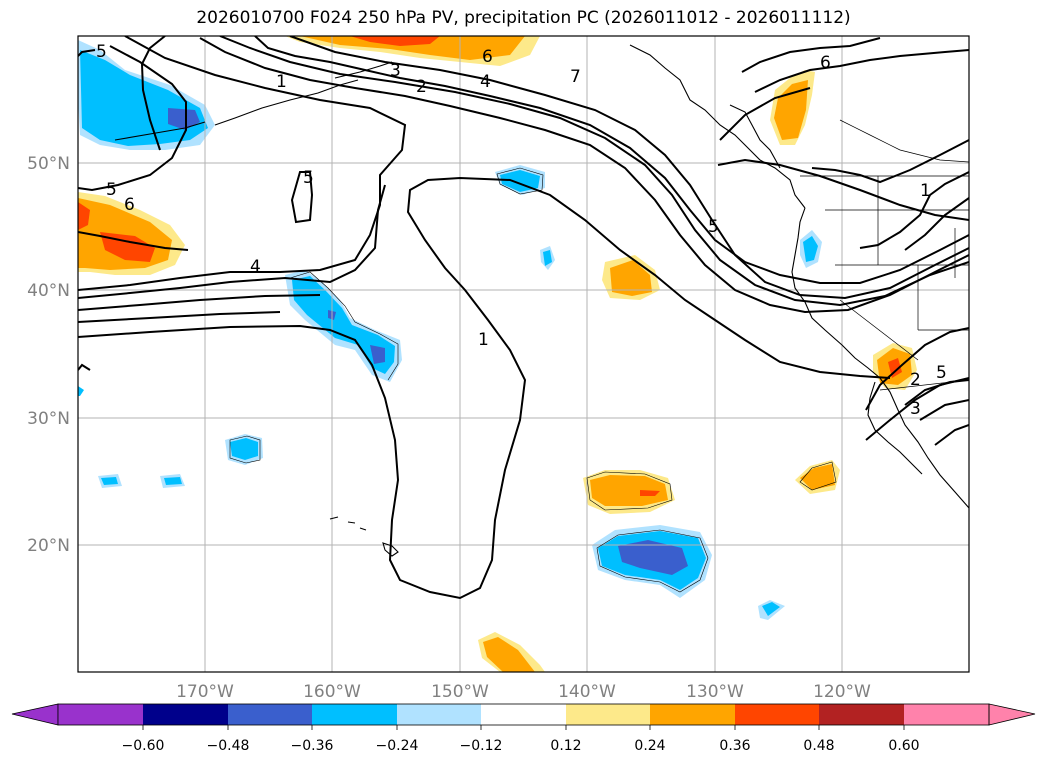 This screenshot has width=1047, height=765. What do you see at coordinates (48, 164) in the screenshot?
I see `lat-label: 50°N` at bounding box center [48, 164].